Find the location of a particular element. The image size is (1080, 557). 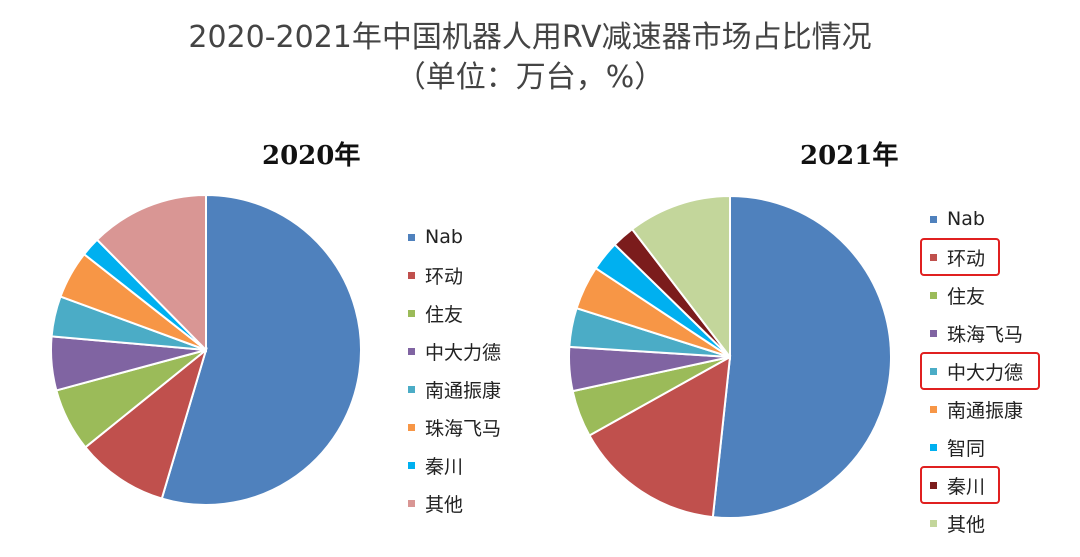

chart-subtitle: （单位：万台，%） is located at coordinates (530, 77).